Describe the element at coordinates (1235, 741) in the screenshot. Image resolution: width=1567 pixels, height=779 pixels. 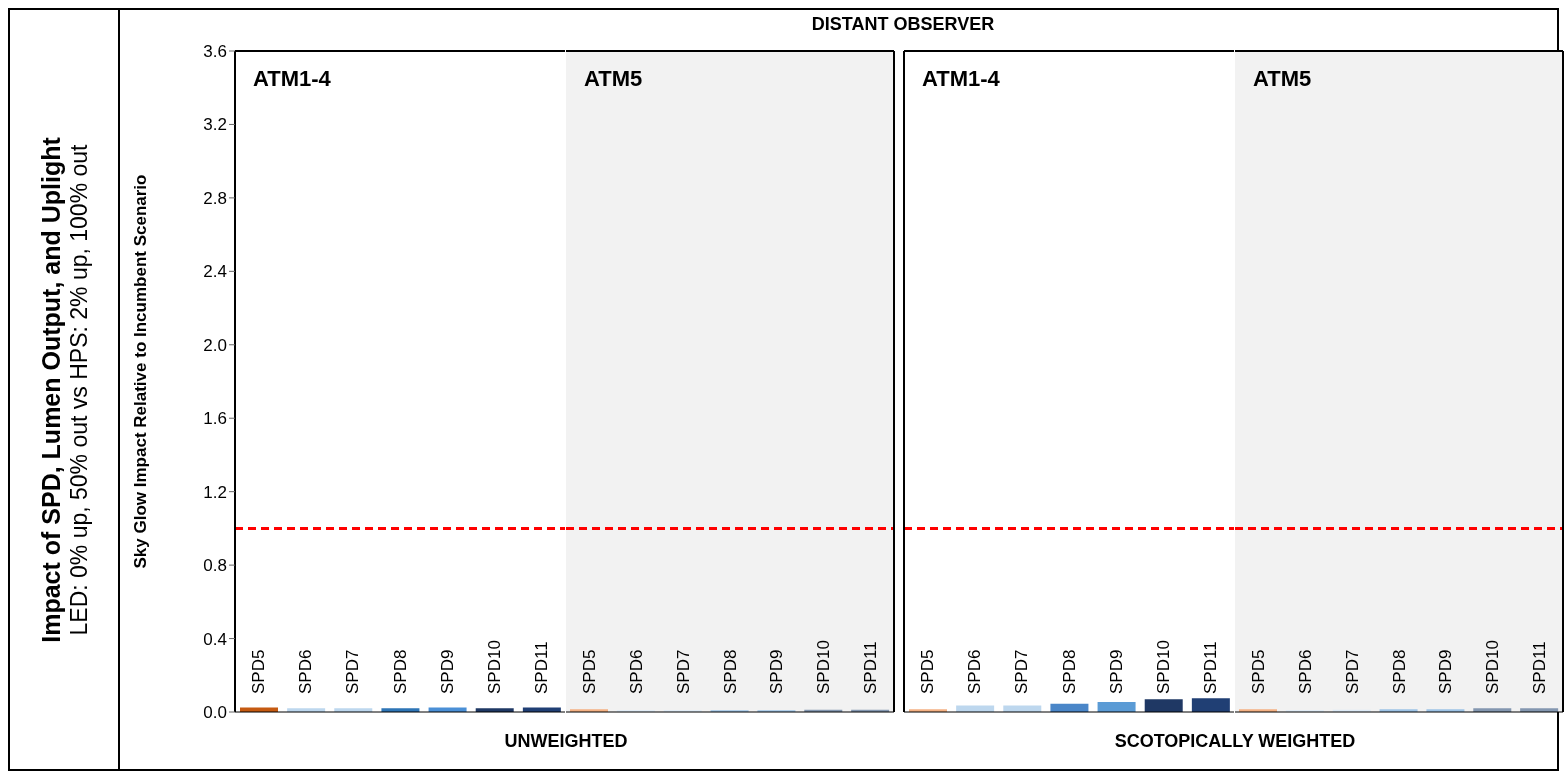
I see `x-axis-title: SCOTOPICALLY WEIGHTED` at that location.